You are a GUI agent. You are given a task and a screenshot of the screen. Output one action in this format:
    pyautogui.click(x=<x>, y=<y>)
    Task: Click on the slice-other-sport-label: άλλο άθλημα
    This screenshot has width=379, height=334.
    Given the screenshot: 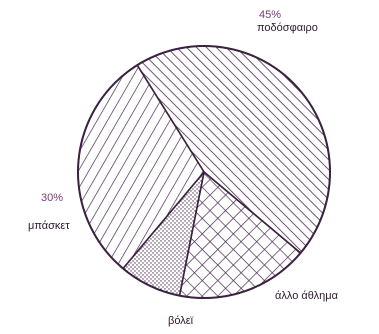 What is the action you would take?
    pyautogui.click(x=306, y=296)
    